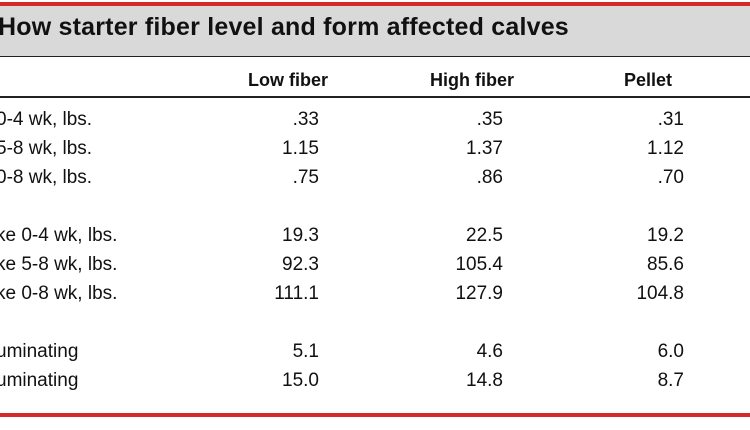 The height and width of the screenshot is (430, 750). What do you see at coordinates (375, 385) in the screenshot?
I see `table-row: uminating 15.0 14.8 8.7` at bounding box center [375, 385].